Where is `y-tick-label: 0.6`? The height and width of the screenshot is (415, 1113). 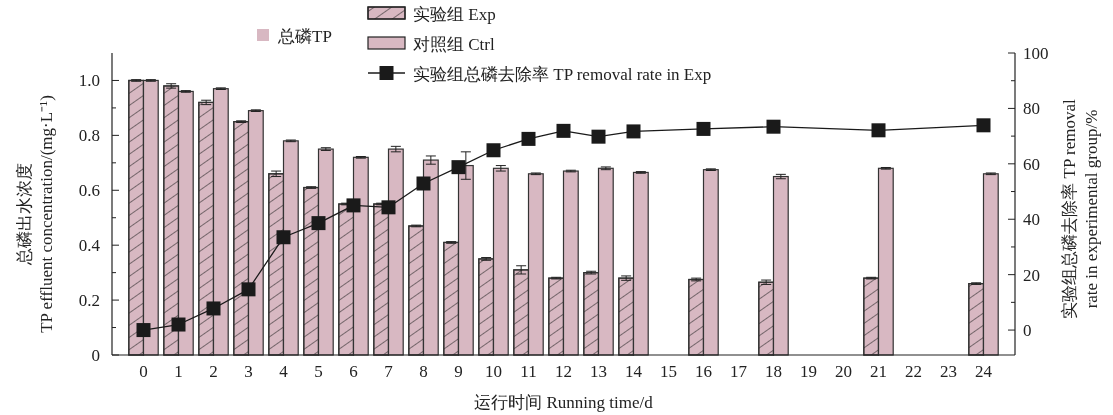 y-tick-label: 0.6 is located at coordinates (89, 191).